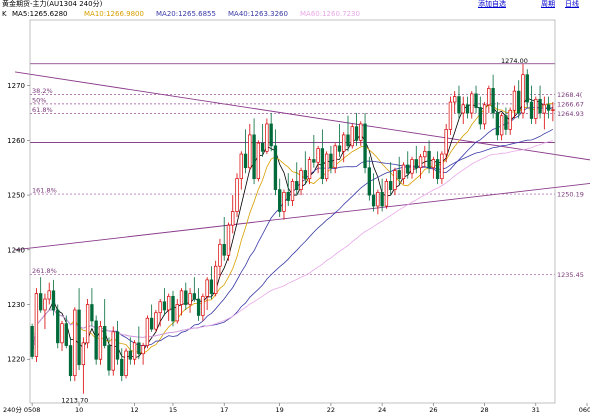  What do you see at coordinates (280, 410) in the screenshot?
I see `x-tick-label: 19` at bounding box center [280, 410].